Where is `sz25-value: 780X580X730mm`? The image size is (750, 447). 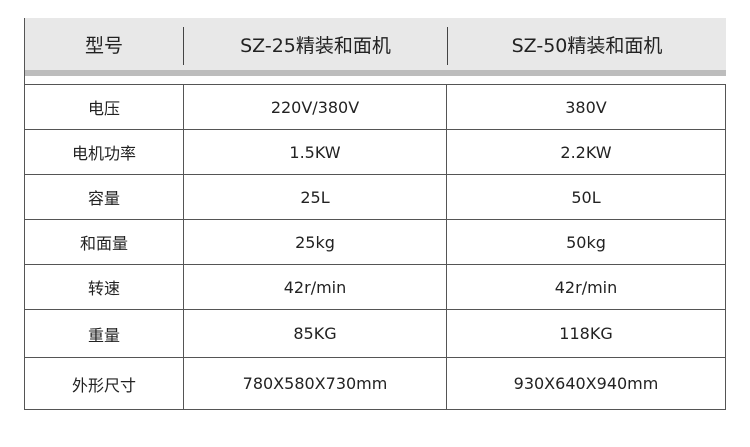 sz25-value: 780X580X730mm is located at coordinates (315, 383).